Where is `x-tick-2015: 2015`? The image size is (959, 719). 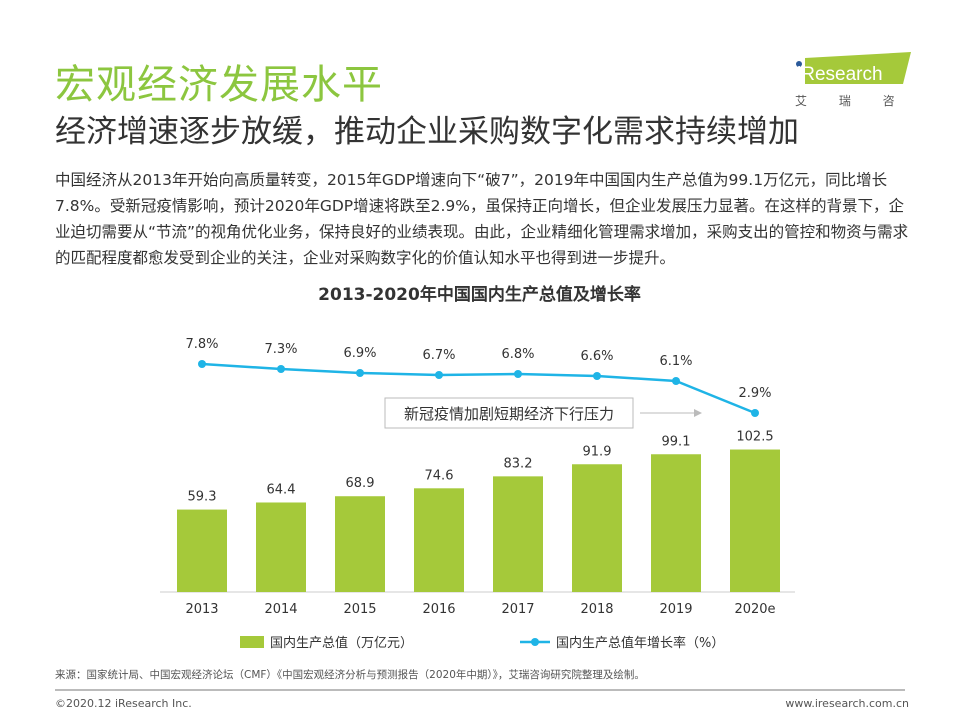
x-tick-2015: 2015 is located at coordinates (359, 609).